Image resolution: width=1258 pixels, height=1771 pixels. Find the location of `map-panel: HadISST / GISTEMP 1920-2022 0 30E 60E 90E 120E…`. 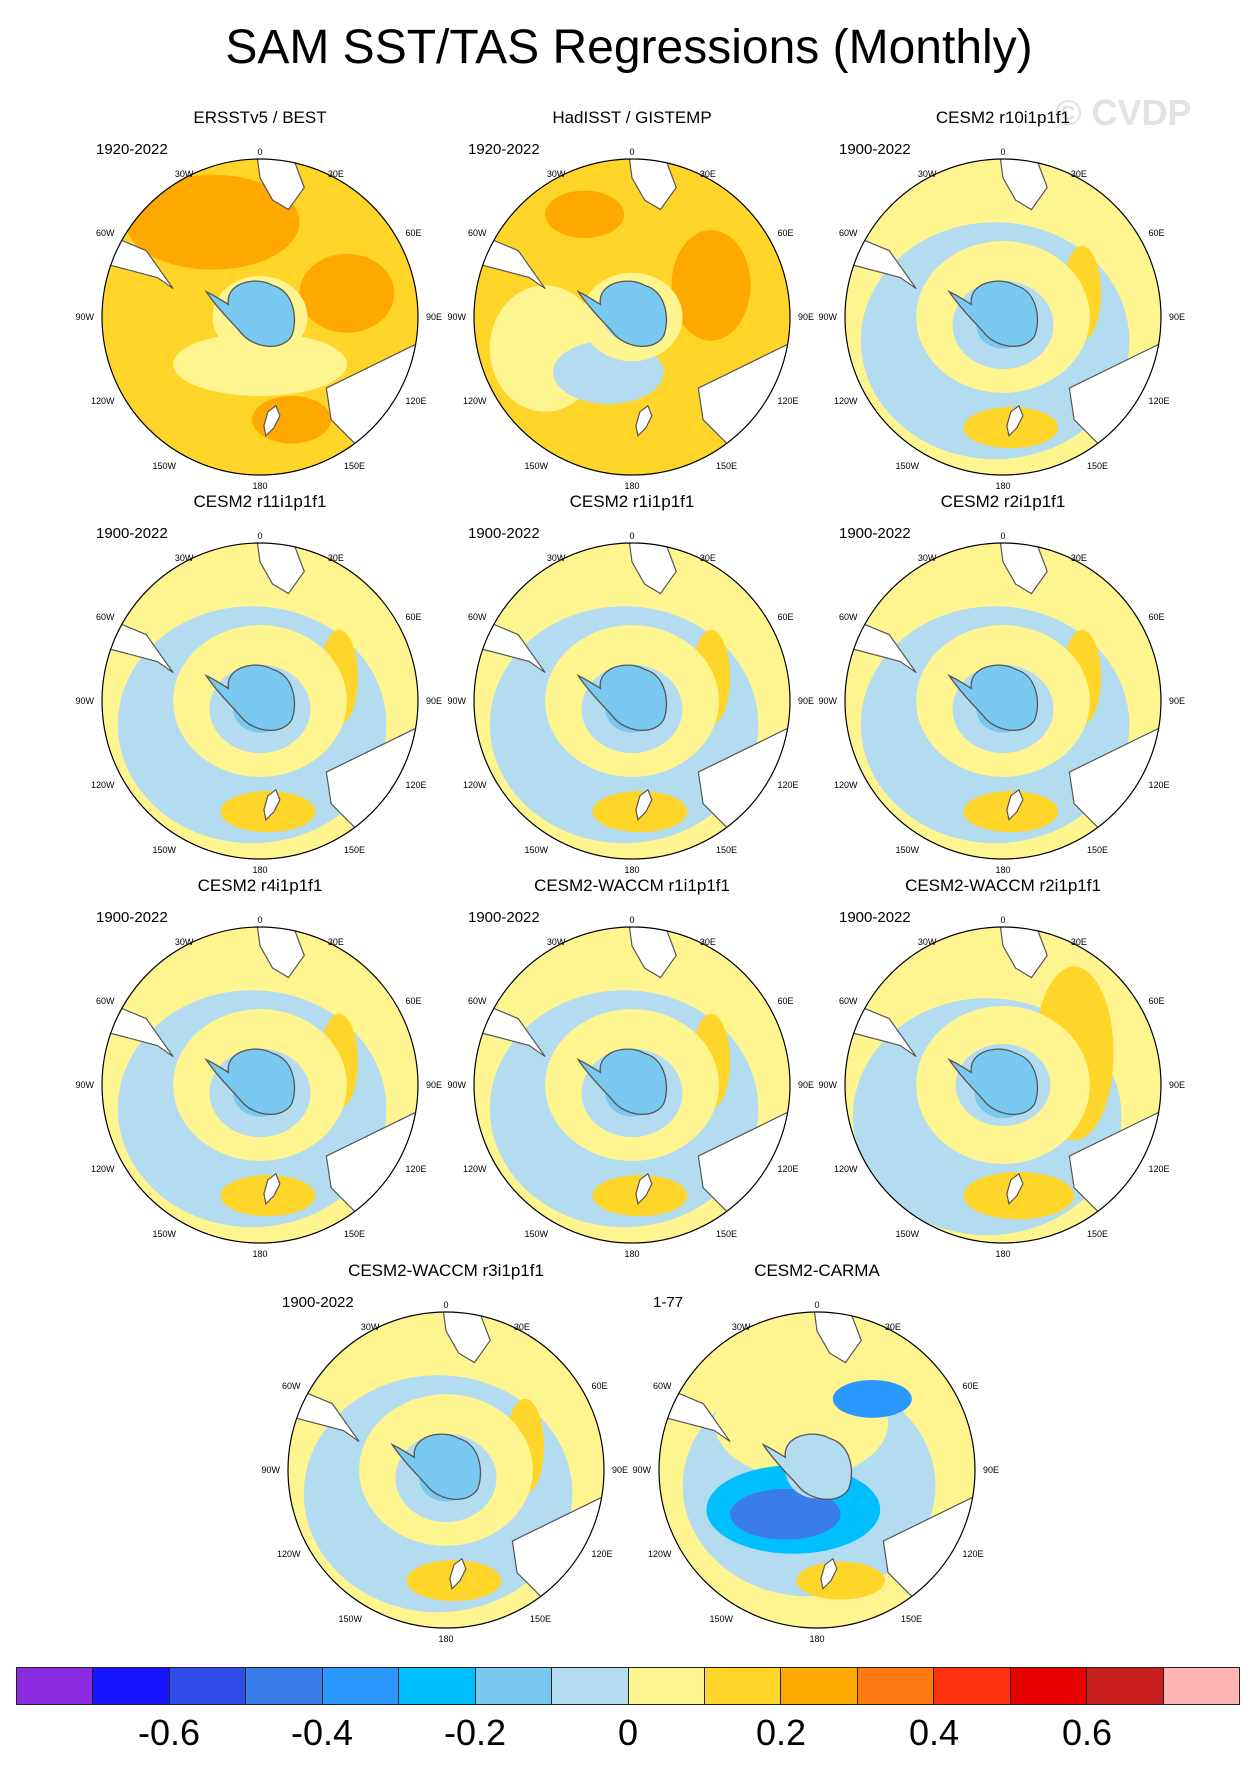

map-panel: HadISST / GISTEMP 1920-2022 0 30E 60E 90E 120E… is located at coordinates (630, 299).